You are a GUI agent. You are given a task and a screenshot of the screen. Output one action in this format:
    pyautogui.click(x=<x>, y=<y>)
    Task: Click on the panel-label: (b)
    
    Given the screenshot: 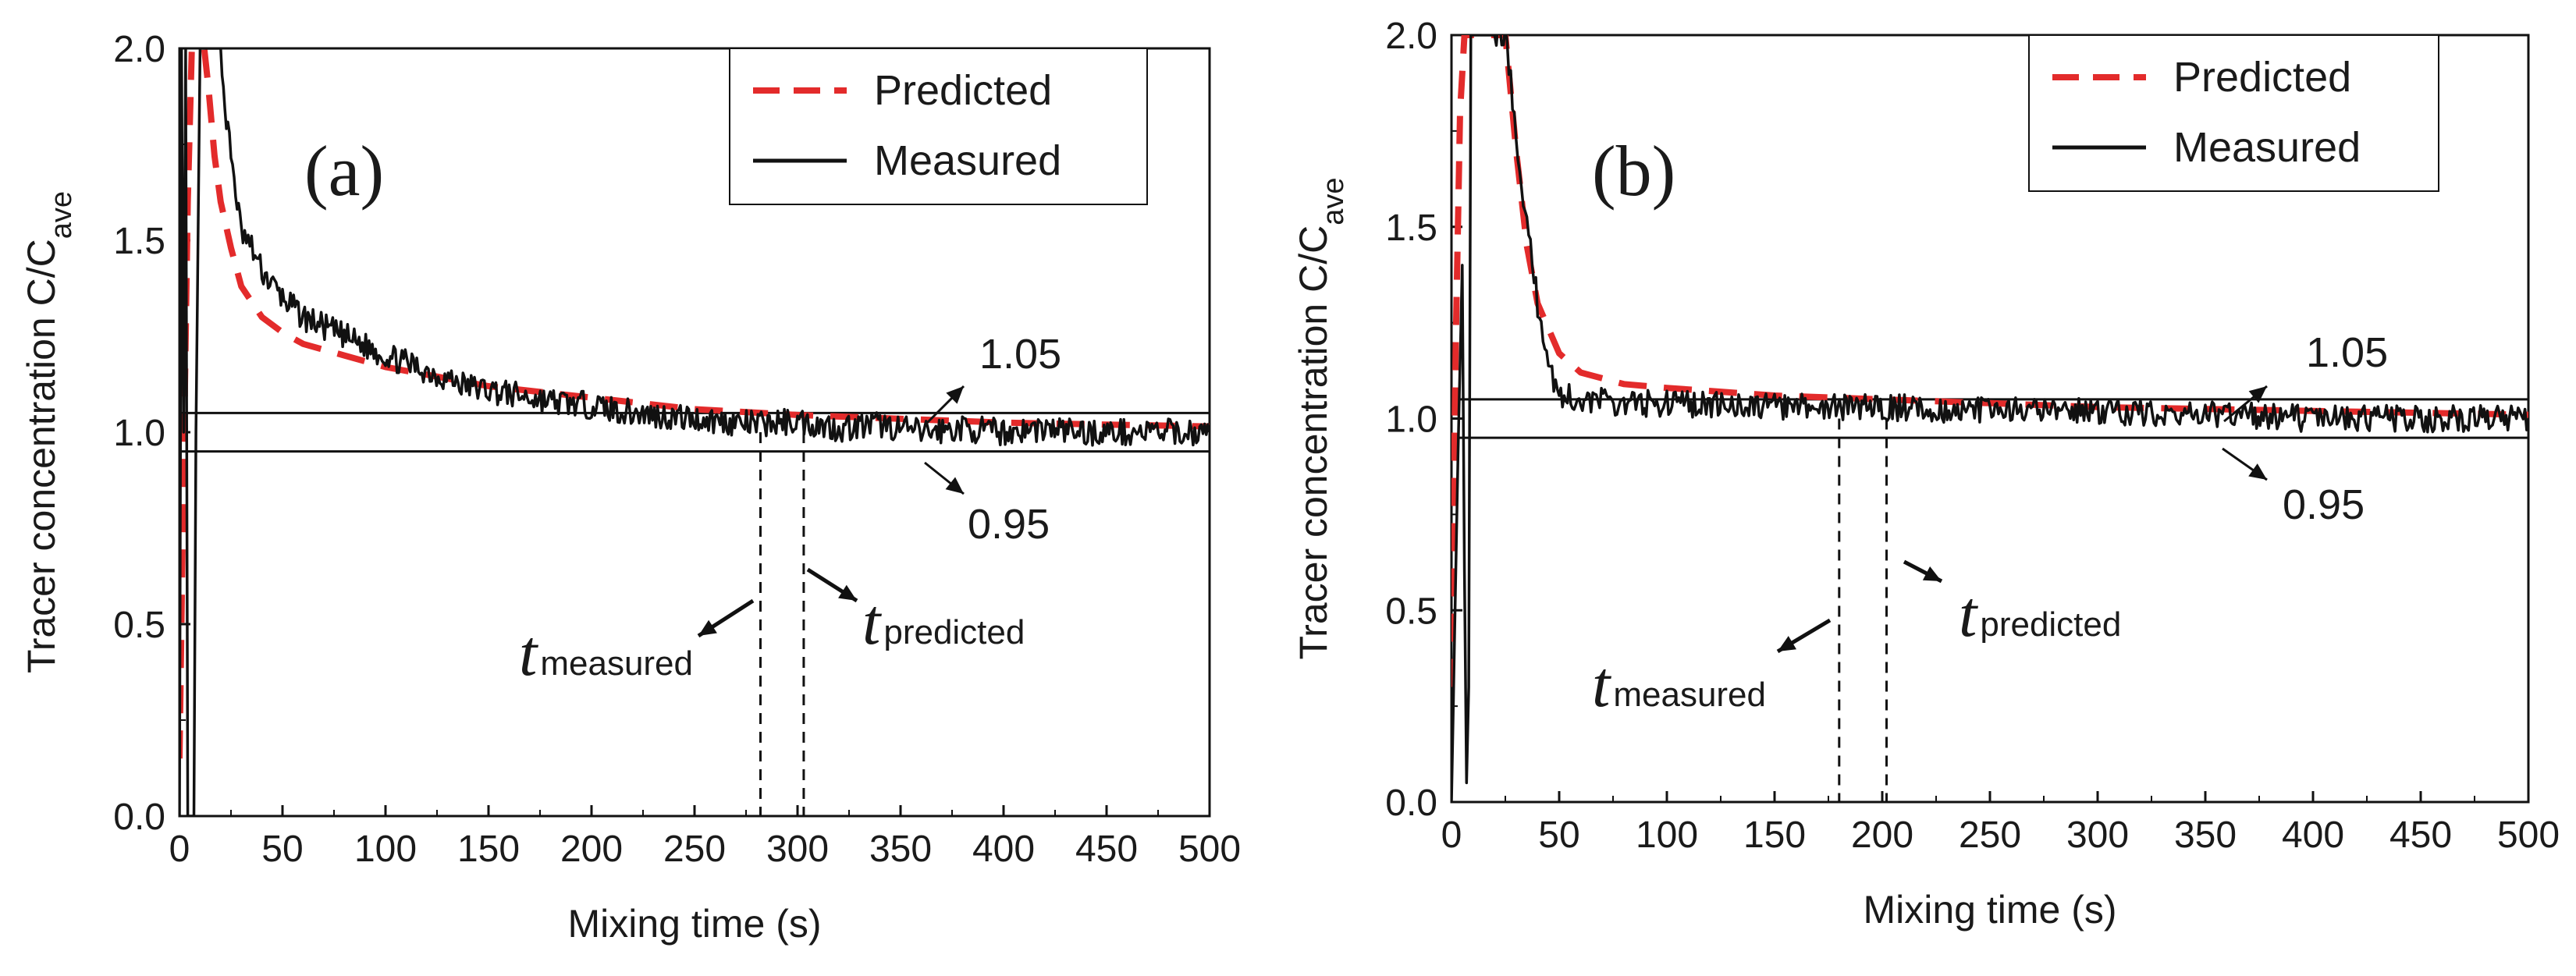 What is the action you would take?
    pyautogui.click(x=1633, y=171)
    